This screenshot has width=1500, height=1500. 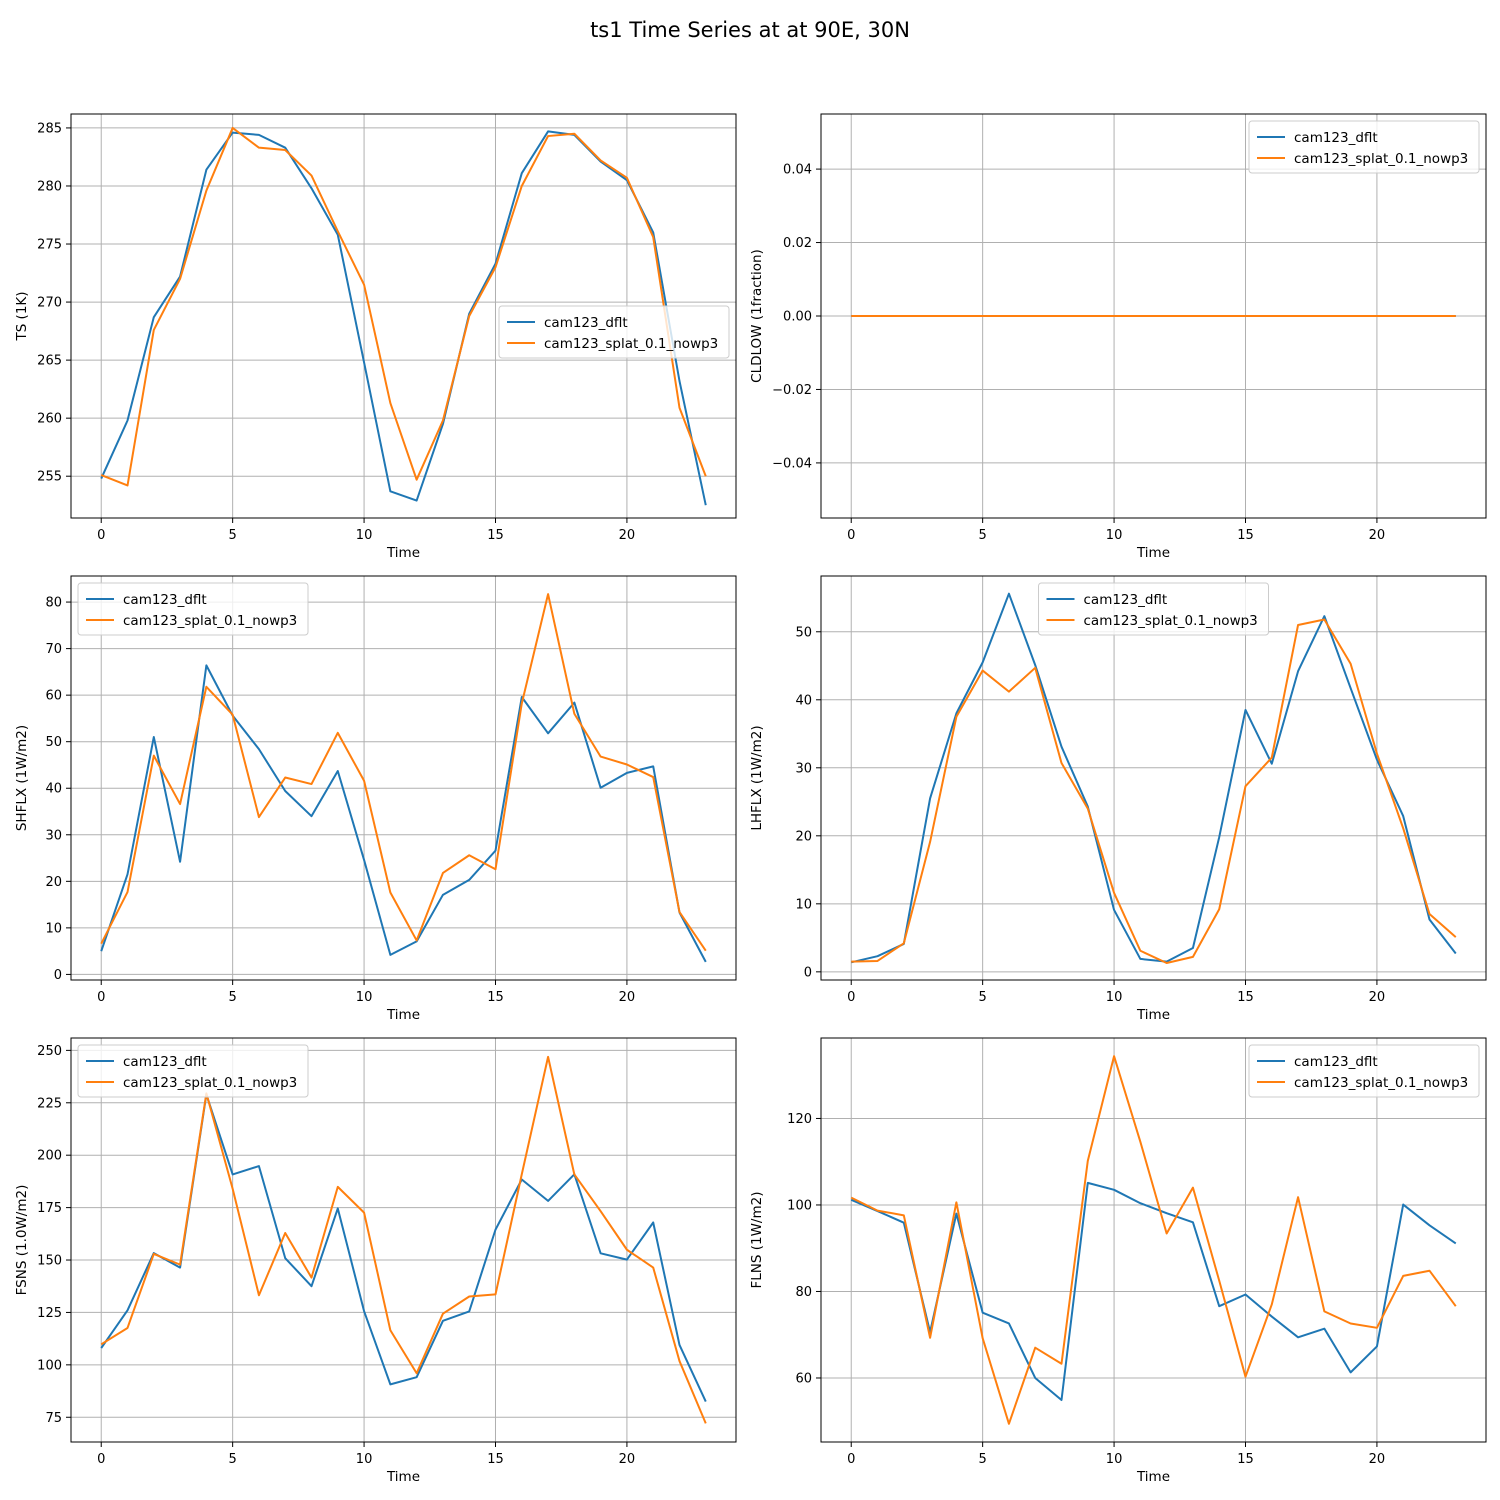 I want to click on y-tick-label: 150, so click(x=49, y=1261).